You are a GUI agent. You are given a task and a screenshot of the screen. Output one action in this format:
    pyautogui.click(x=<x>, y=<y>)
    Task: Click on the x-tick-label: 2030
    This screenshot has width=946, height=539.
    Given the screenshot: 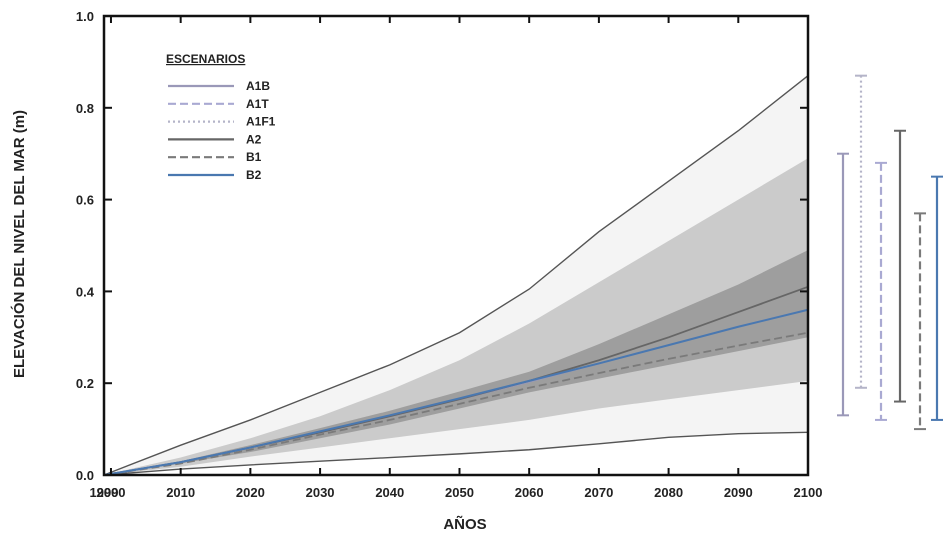 What is the action you would take?
    pyautogui.click(x=320, y=492)
    